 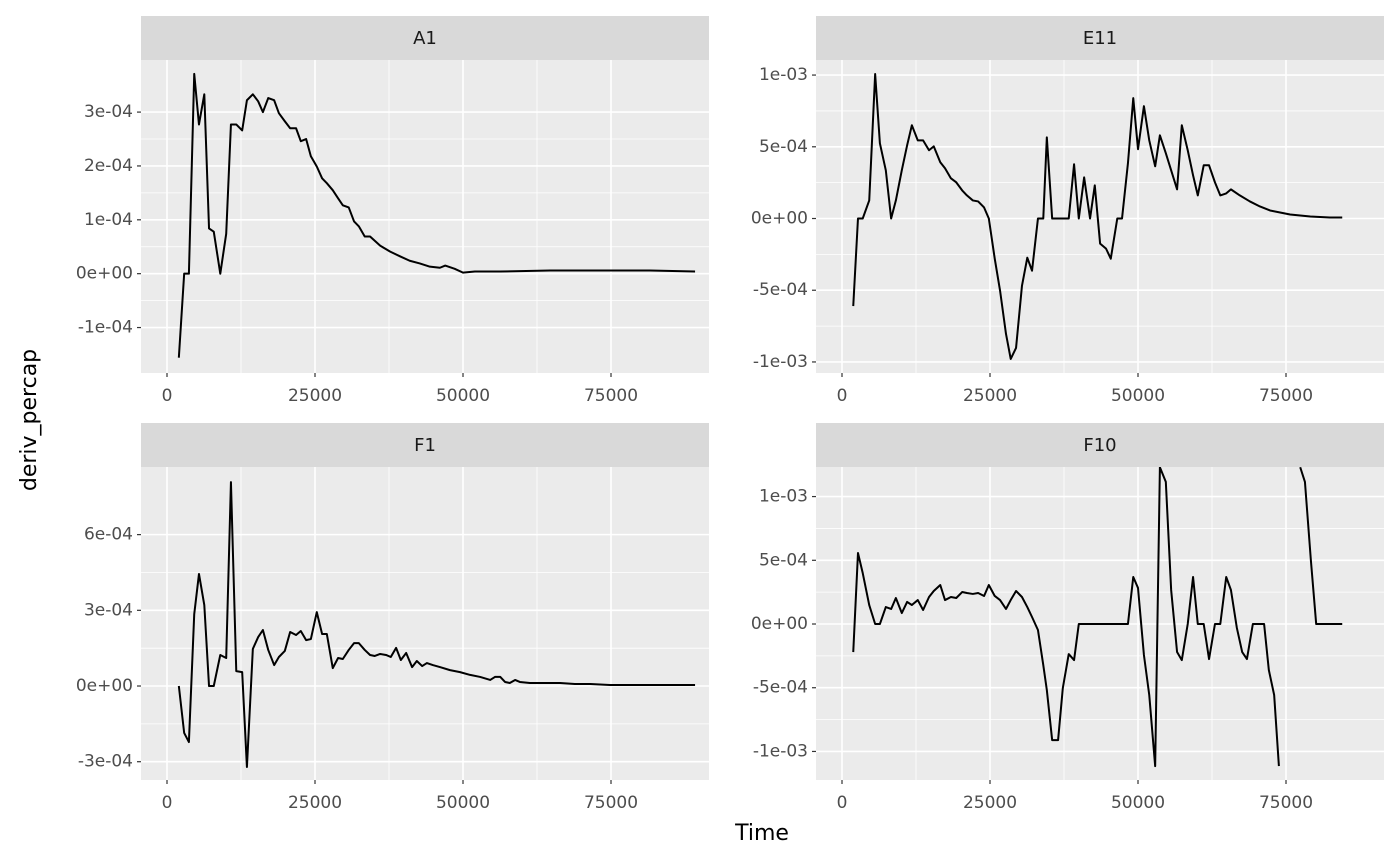 What do you see at coordinates (29, 420) in the screenshot?
I see `y-axis-title: deriv_percap` at bounding box center [29, 420].